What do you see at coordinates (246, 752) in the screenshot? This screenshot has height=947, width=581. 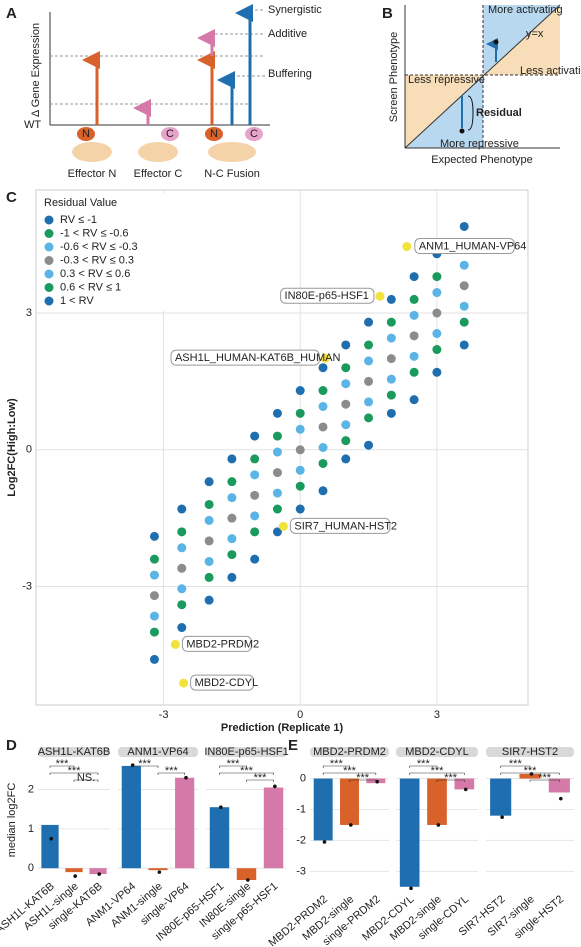 I see `facet-title: IN80E-p65-HSF1` at bounding box center [246, 752].